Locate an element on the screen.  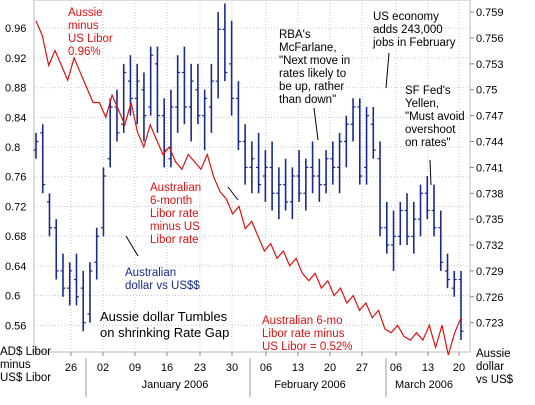
annotation-rba-mcfarlane: "Next move in is located at coordinates (314, 61).